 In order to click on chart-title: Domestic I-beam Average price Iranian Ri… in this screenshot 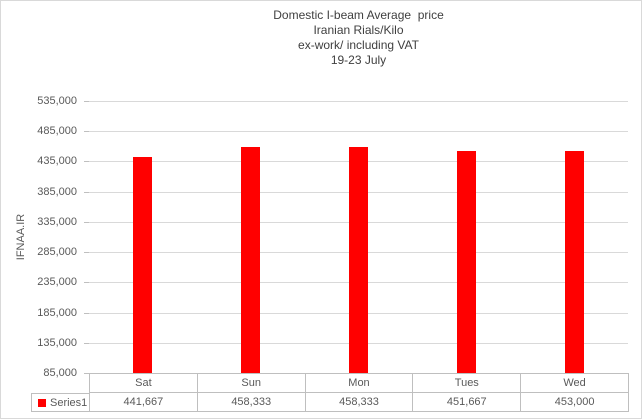, I will do `click(358, 38)`.